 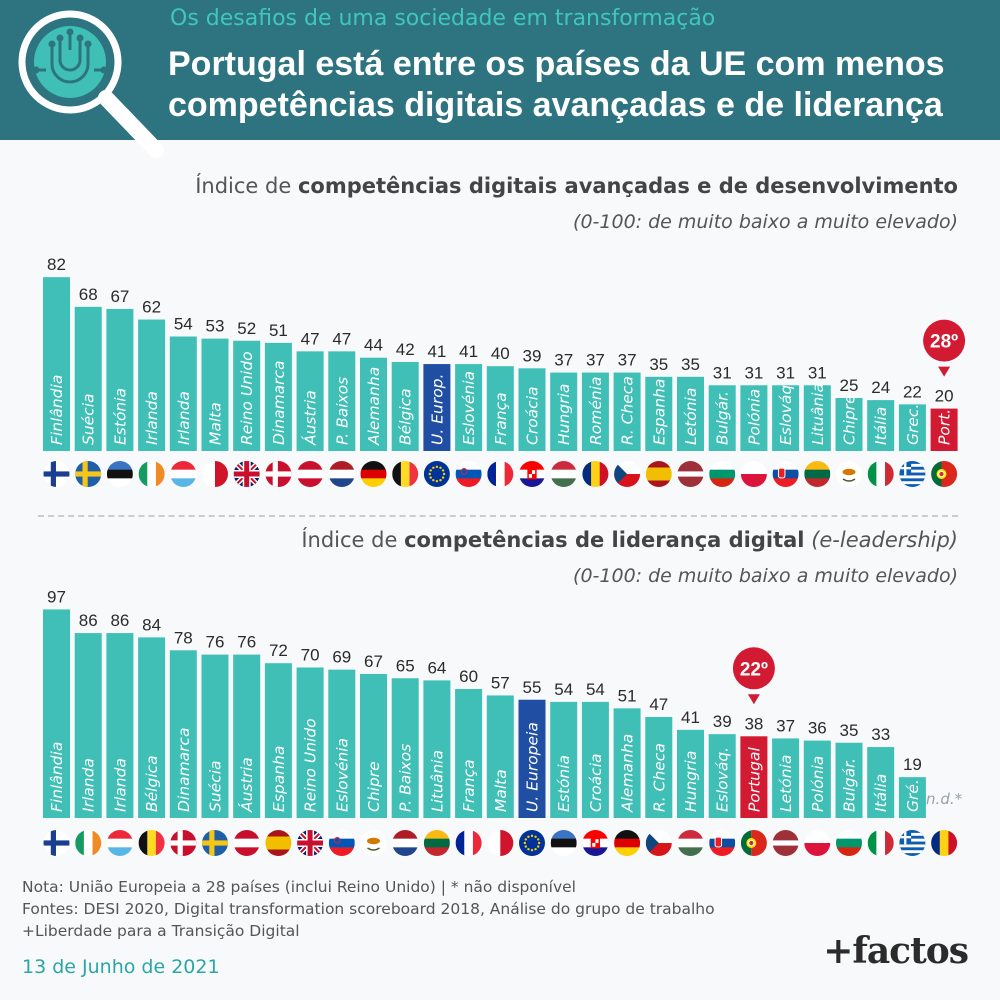 What do you see at coordinates (56, 474) in the screenshot?
I see `adv-flag-fi-icon` at bounding box center [56, 474].